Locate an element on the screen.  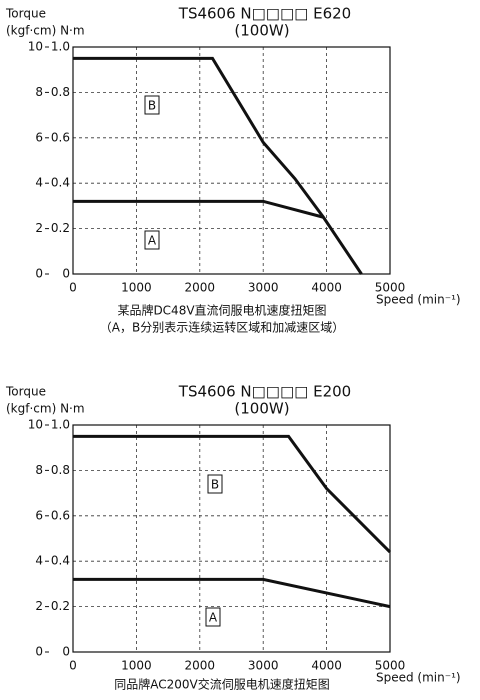
chart-title: TS4606 N□□□□ E200 is located at coordinates (264, 392).